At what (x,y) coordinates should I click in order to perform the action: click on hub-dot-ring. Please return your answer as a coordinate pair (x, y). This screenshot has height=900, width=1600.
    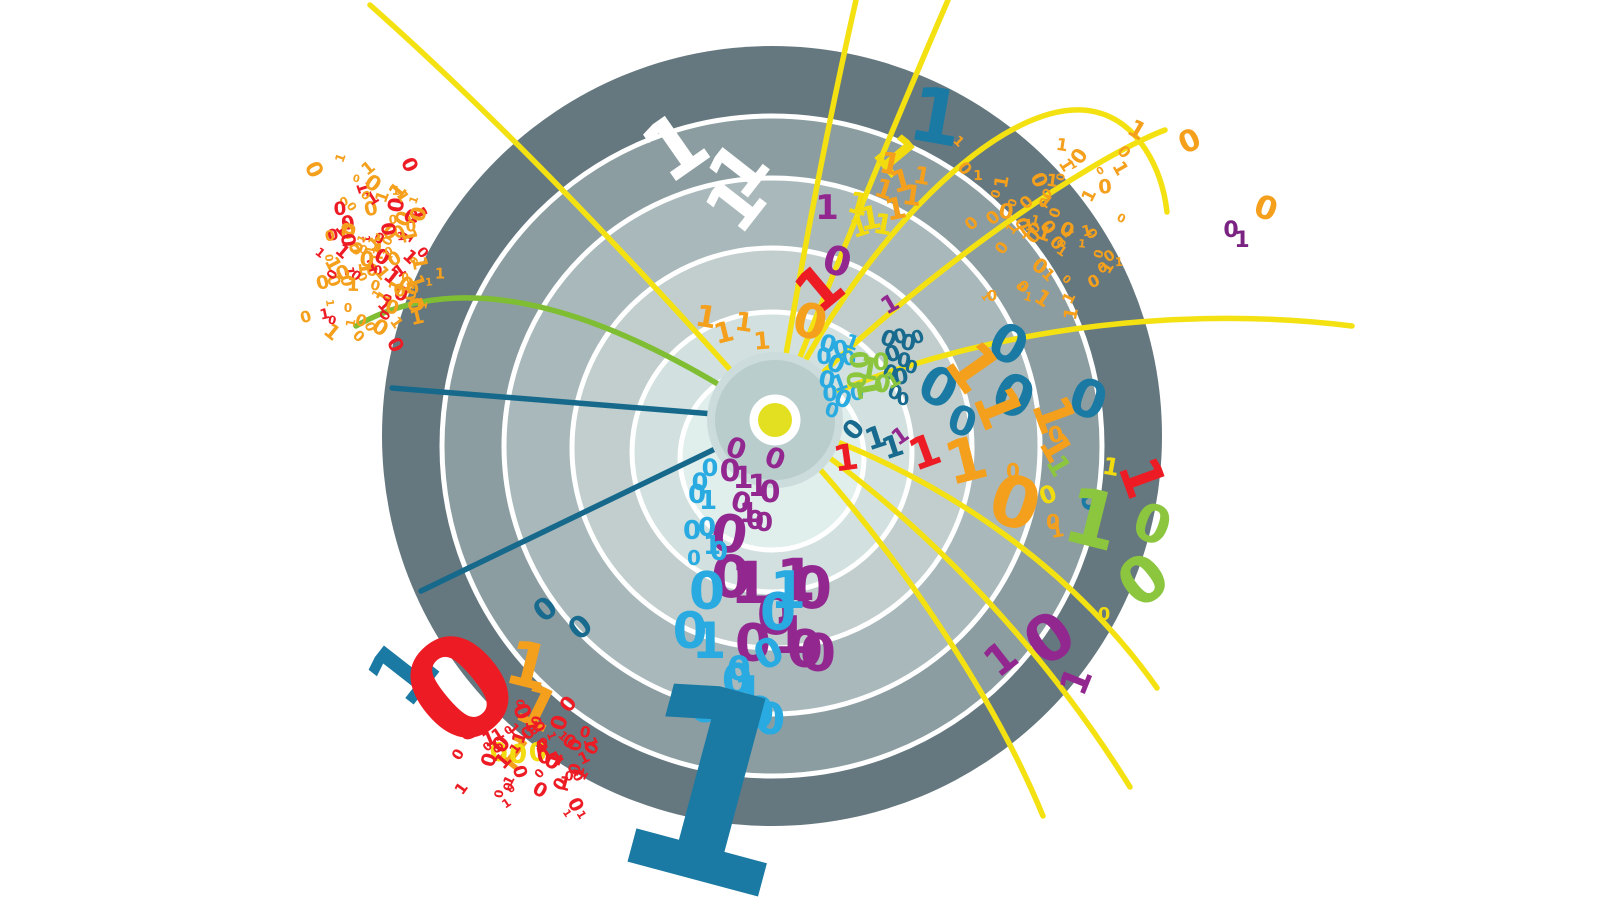
    Looking at the image, I should click on (775, 420).